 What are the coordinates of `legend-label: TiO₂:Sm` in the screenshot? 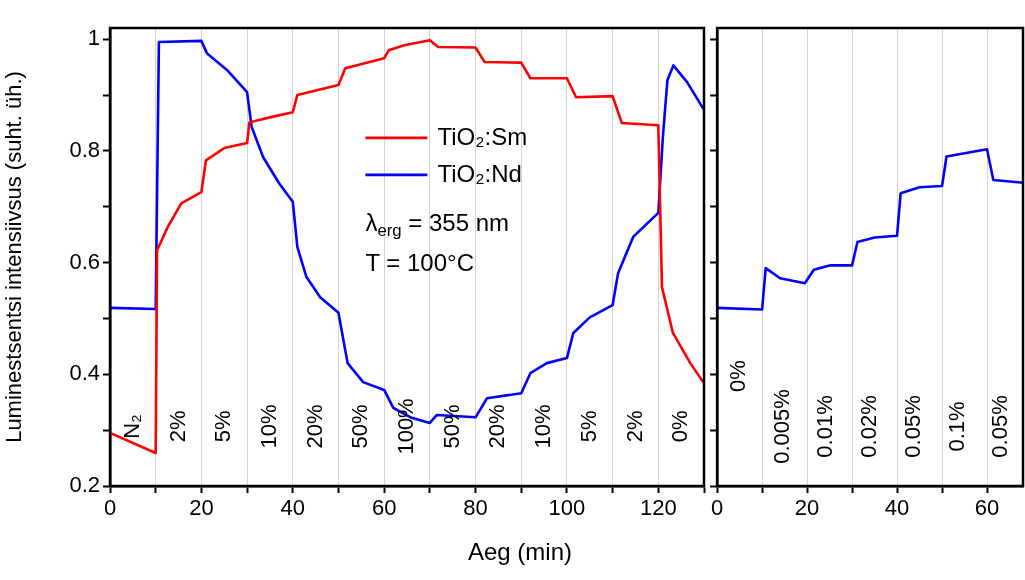 It's located at (482, 136).